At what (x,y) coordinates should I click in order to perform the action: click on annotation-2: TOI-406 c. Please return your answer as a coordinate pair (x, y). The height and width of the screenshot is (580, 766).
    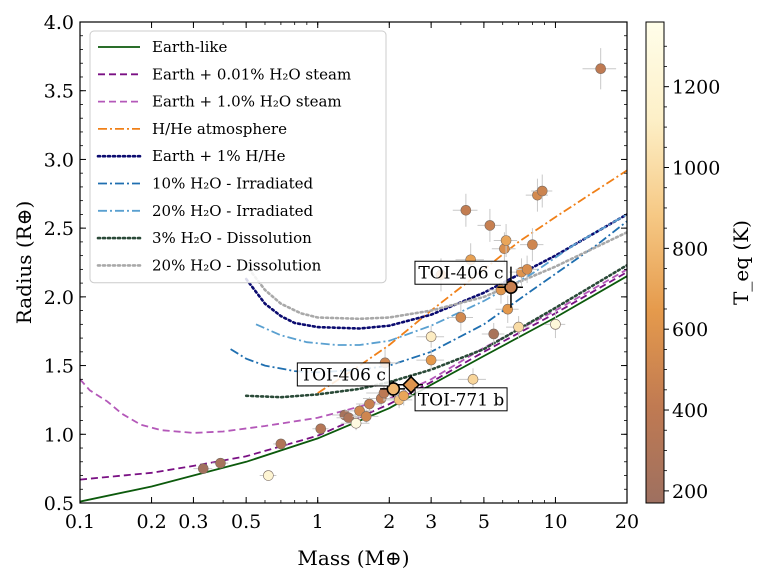
    Looking at the image, I should click on (343, 374).